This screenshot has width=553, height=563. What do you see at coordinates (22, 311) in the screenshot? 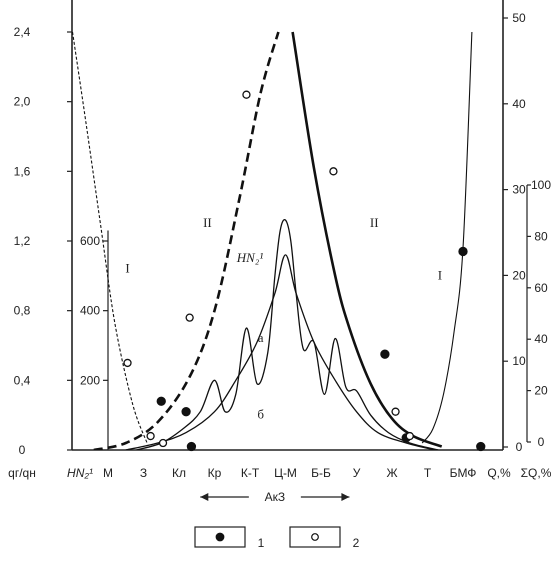
I see `left-outer-tick-label: 0,8` at bounding box center [22, 311].